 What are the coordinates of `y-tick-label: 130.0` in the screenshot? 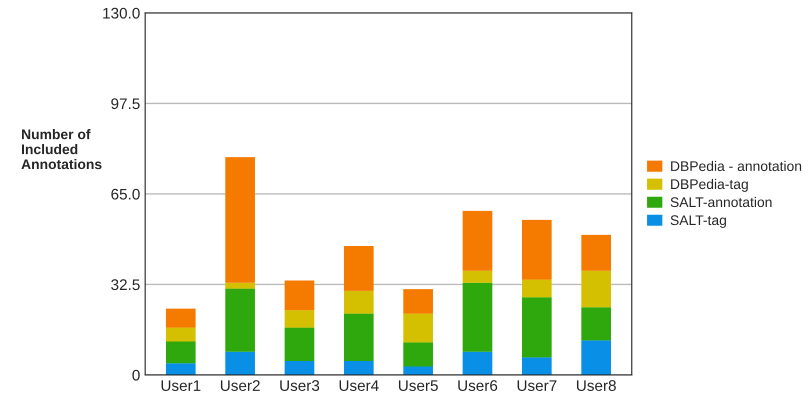 It's located at (121, 13).